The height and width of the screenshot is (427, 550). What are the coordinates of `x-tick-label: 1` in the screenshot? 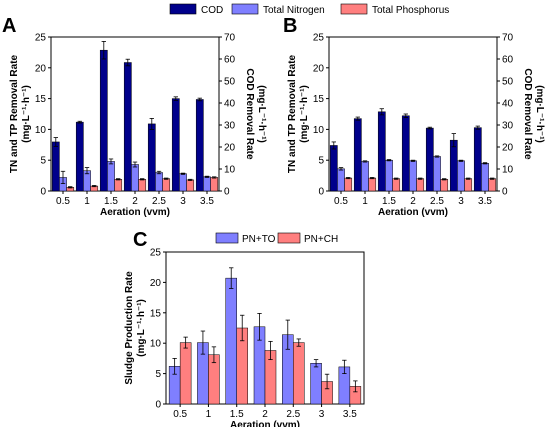 It's located at (87, 201).